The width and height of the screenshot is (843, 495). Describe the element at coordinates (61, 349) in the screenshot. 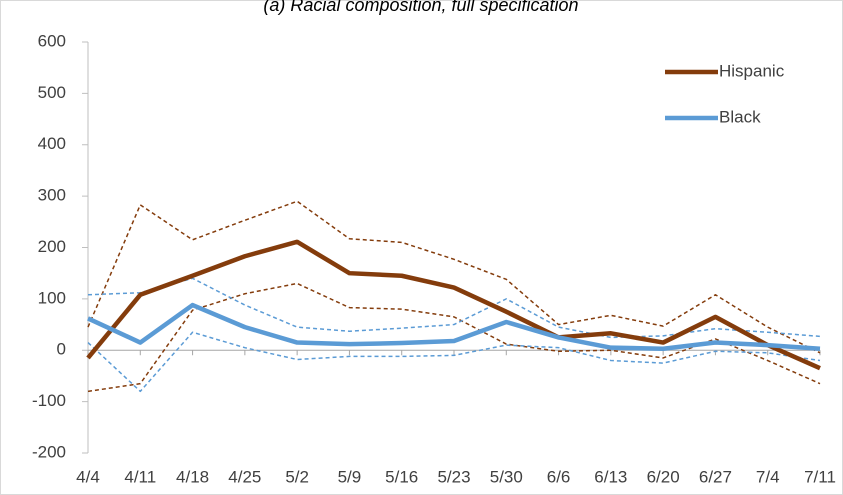

I see `y-tick-label: 0` at that location.